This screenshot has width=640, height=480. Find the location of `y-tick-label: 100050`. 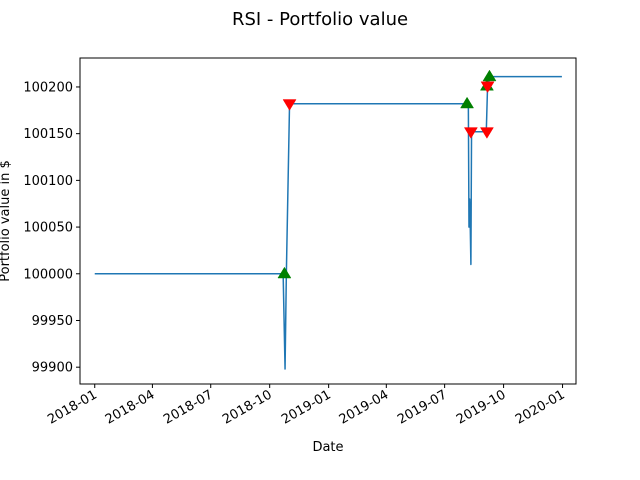

y-tick-label: 100050 is located at coordinates (48, 228).